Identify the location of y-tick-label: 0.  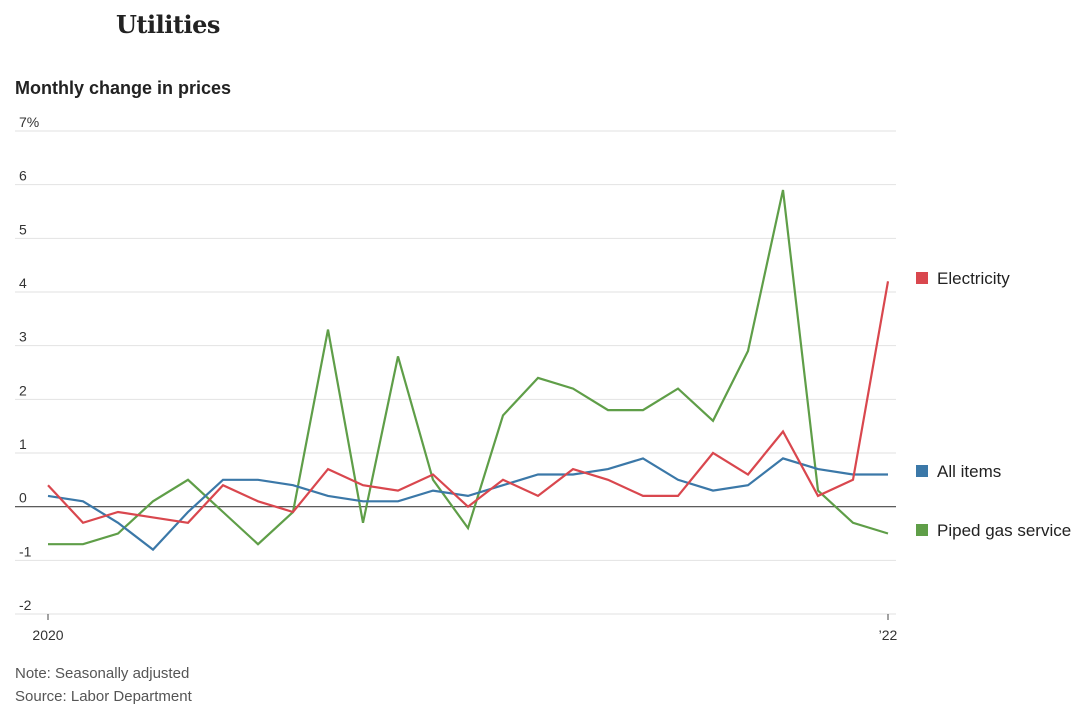
(23, 498).